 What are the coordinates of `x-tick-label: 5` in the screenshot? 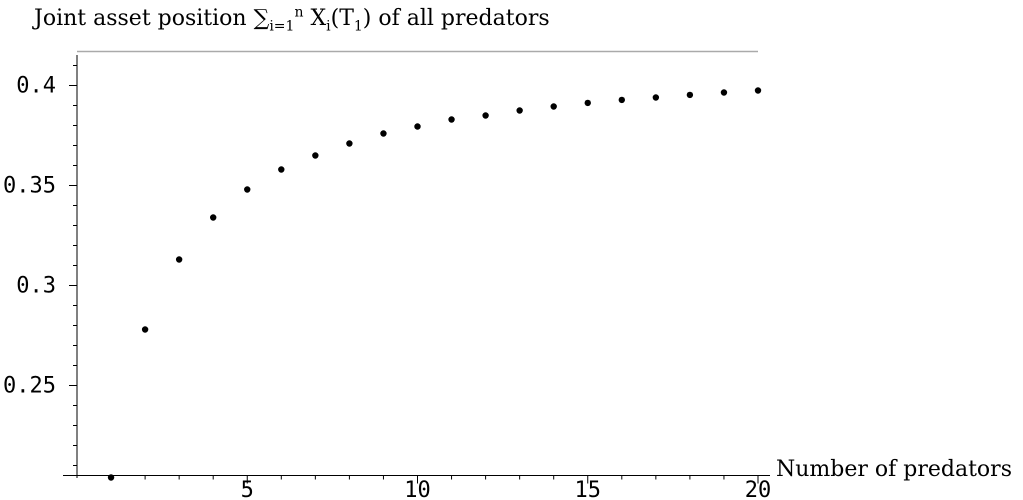 It's located at (247, 489).